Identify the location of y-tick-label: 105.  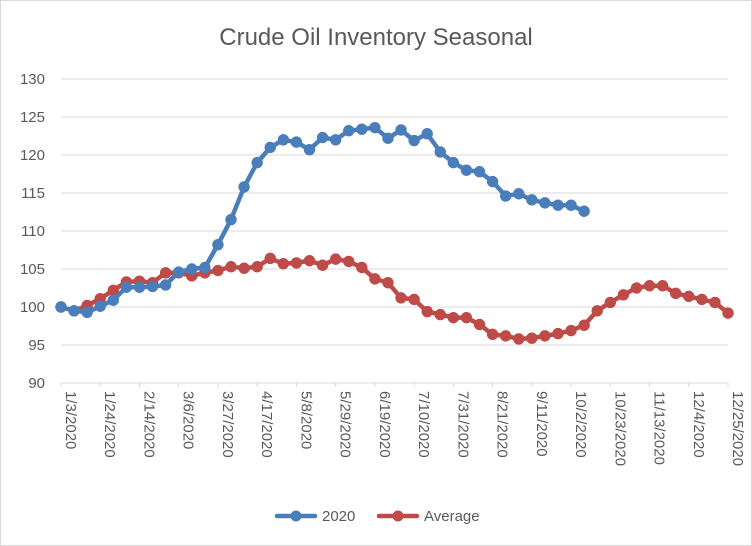
(32, 269).